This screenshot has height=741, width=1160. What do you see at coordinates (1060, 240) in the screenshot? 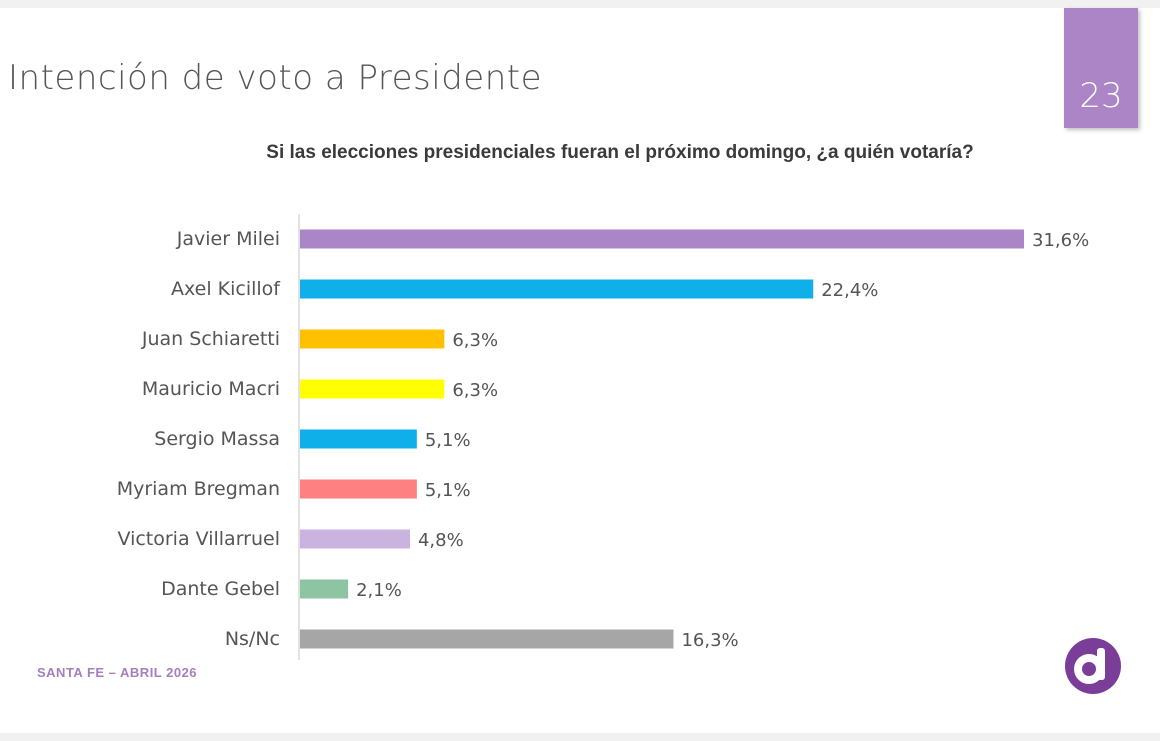
I see `data-label: 31,6%` at bounding box center [1060, 240].